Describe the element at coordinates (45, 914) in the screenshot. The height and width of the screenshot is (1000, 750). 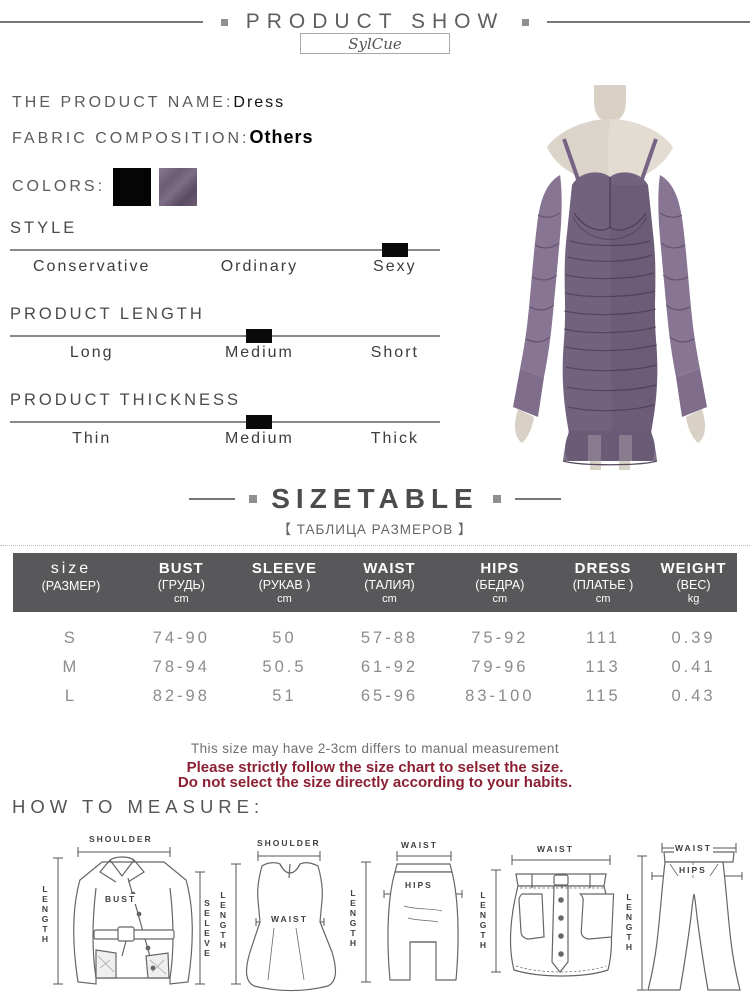
I see `jacket-length-label: LENGTH` at that location.